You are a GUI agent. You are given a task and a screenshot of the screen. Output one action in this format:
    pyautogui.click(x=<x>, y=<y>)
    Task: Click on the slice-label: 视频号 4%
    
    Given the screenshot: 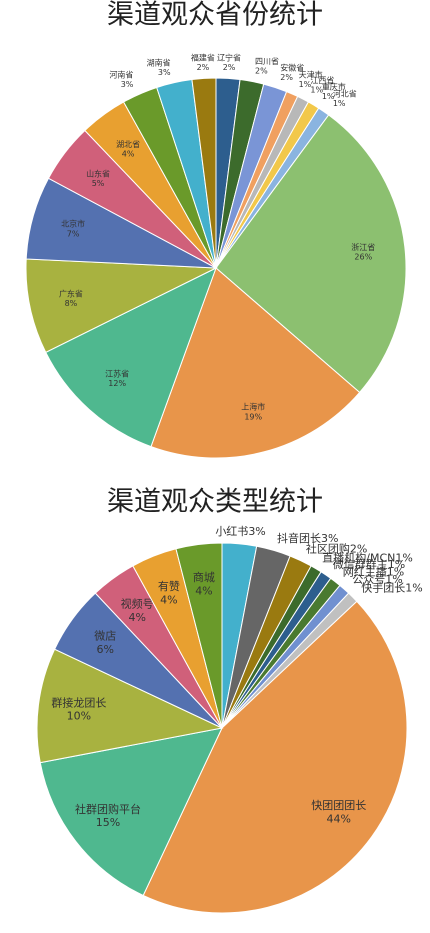 What is the action you would take?
    pyautogui.click(x=137, y=610)
    